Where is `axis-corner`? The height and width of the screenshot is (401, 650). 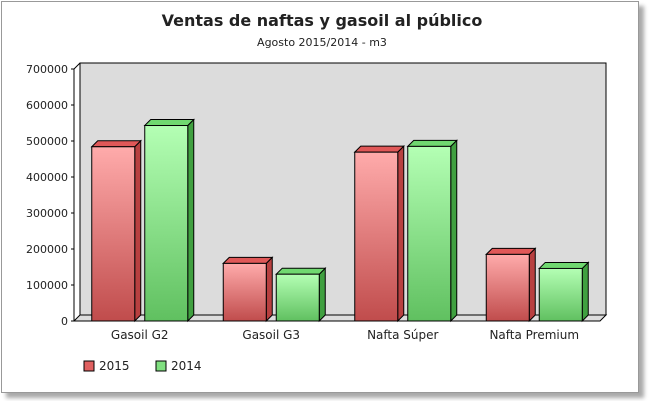 axis-corner is located at coordinates (77, 66).